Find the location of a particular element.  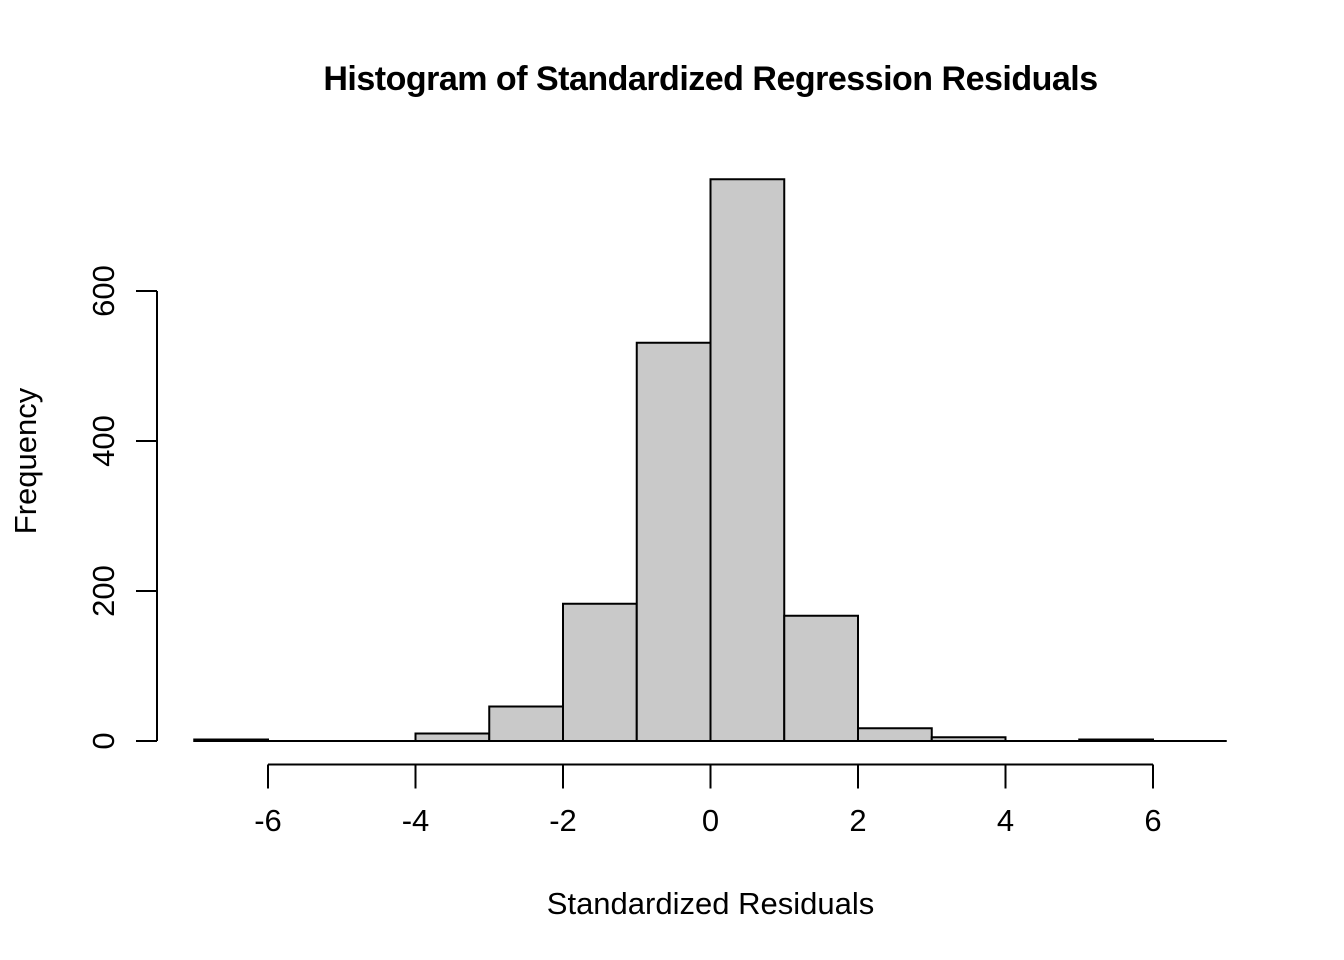

x-axis-tick-label: -2 is located at coordinates (563, 820).